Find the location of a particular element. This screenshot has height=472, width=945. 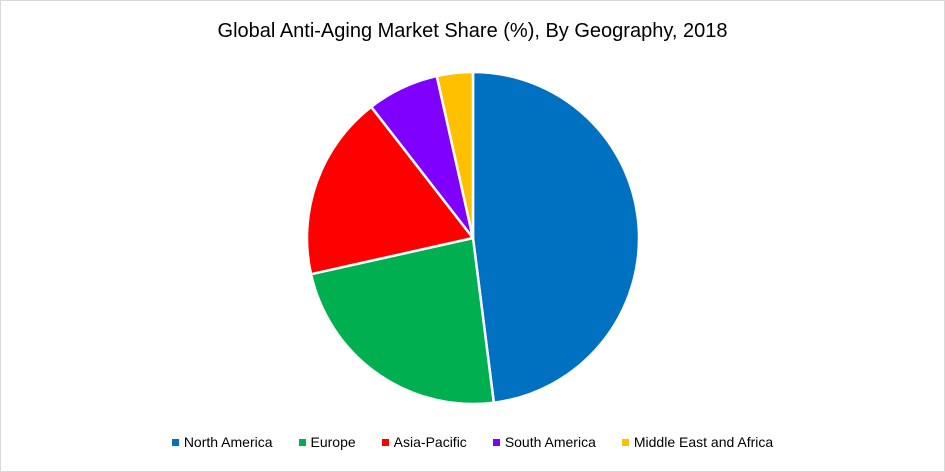

legend-label: South America is located at coordinates (550, 442).